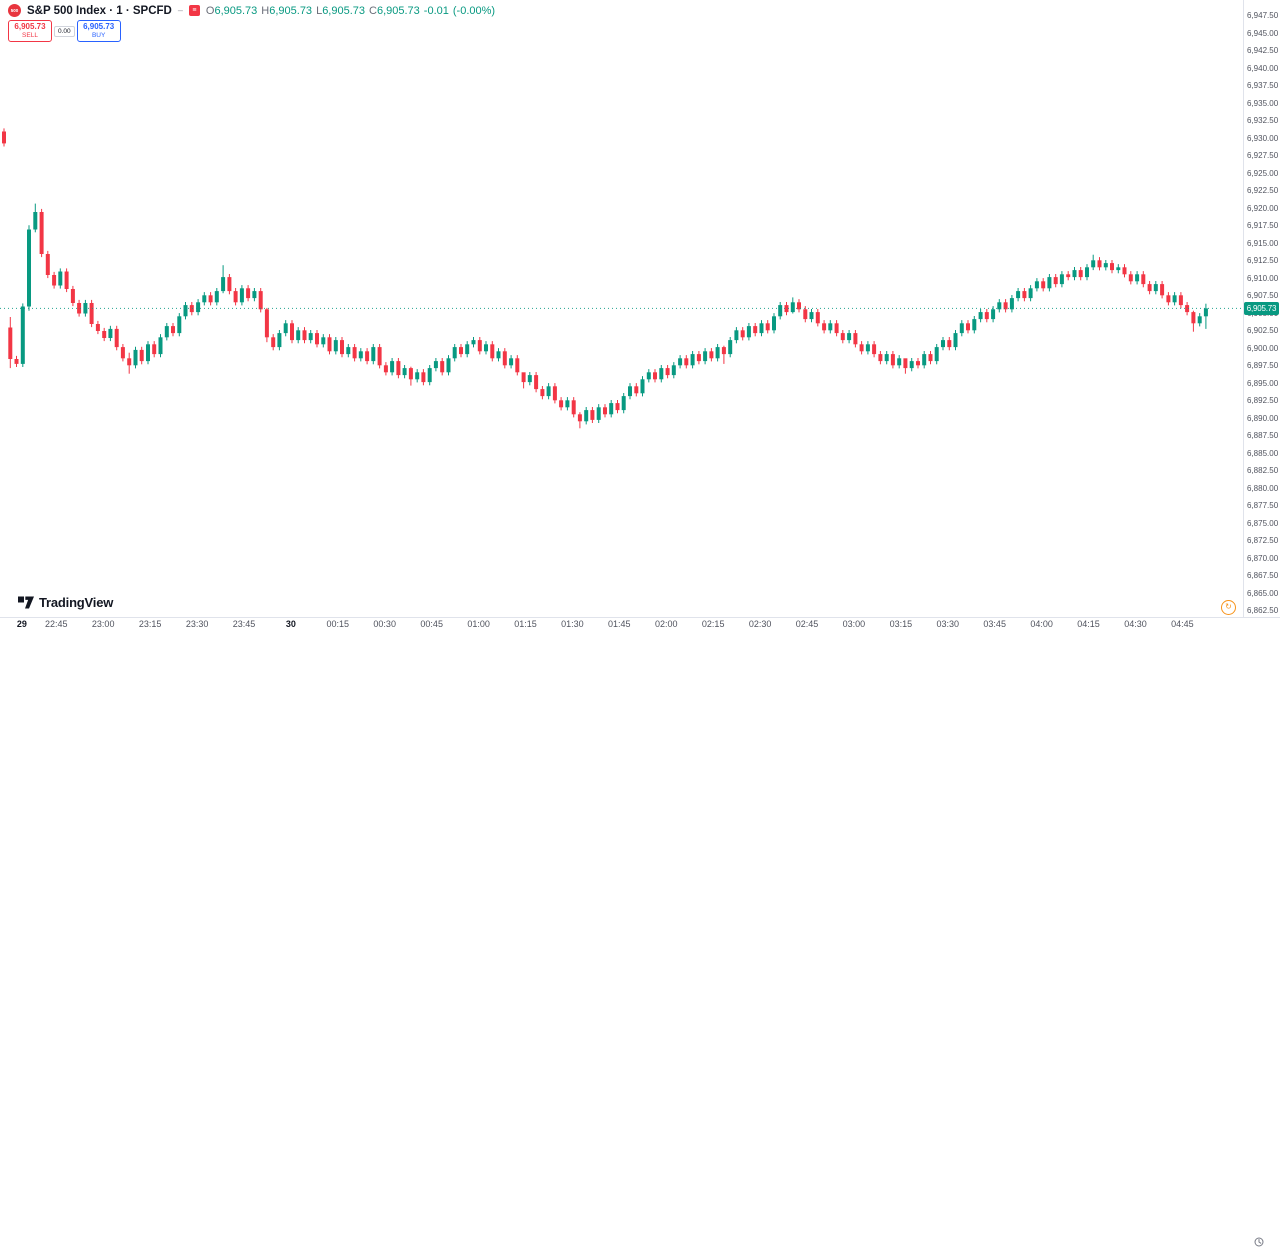  What do you see at coordinates (901, 624) in the screenshot?
I see `time-axis-label: 03:15` at bounding box center [901, 624].